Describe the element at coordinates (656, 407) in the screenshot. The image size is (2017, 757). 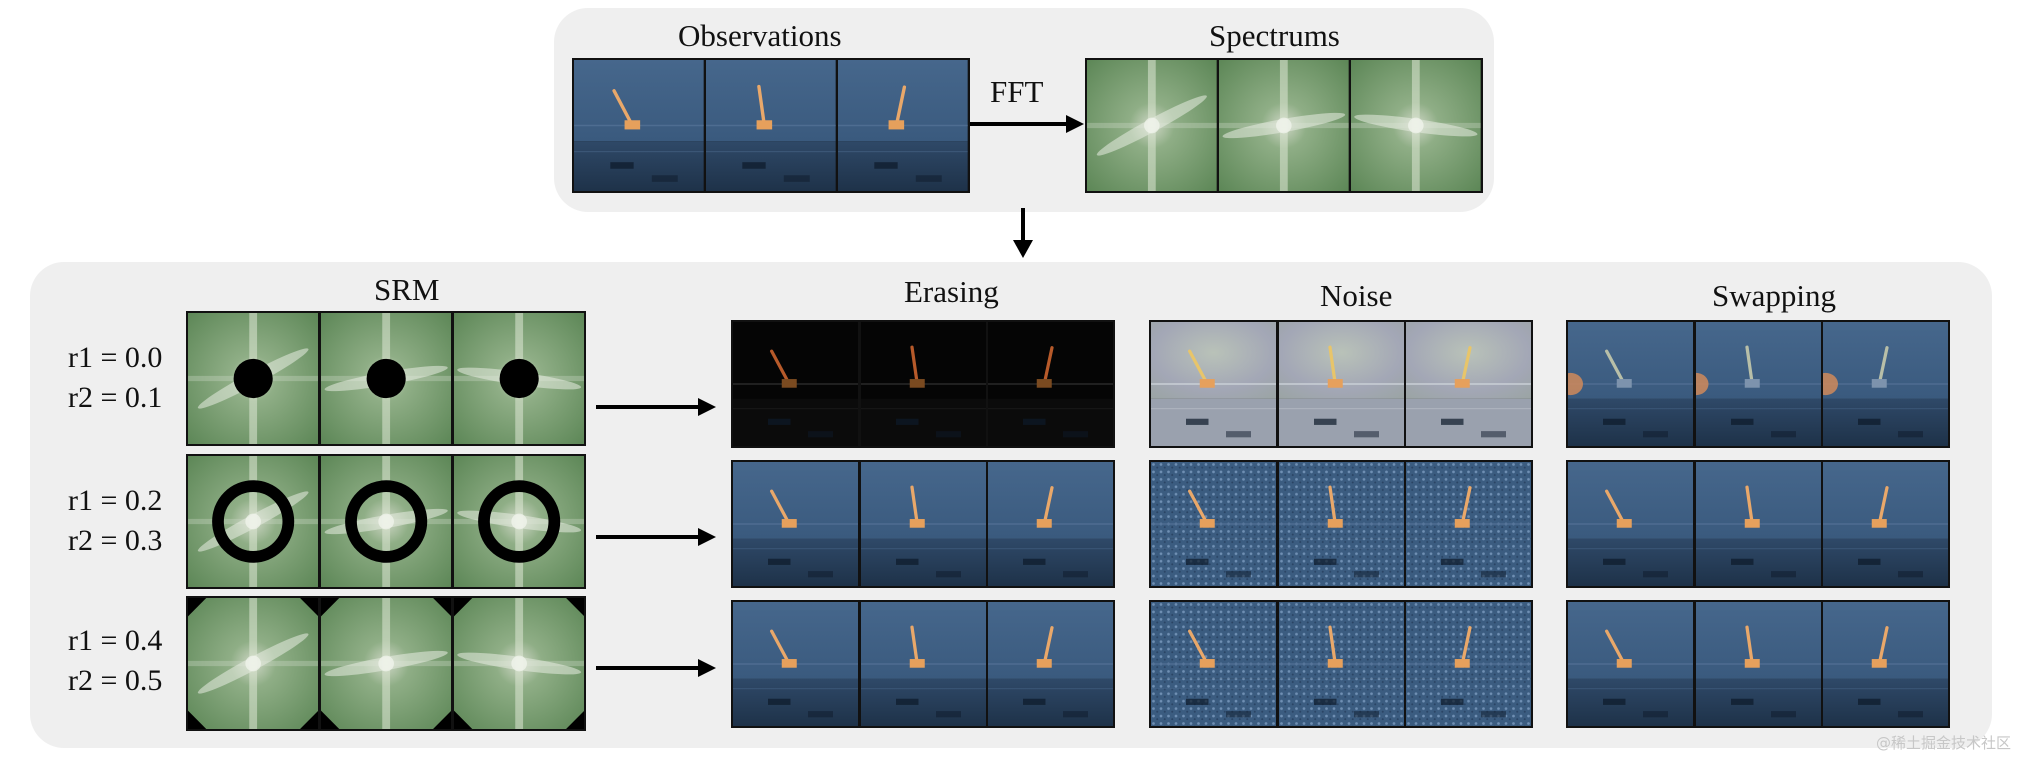
I see `row1-arrow` at that location.